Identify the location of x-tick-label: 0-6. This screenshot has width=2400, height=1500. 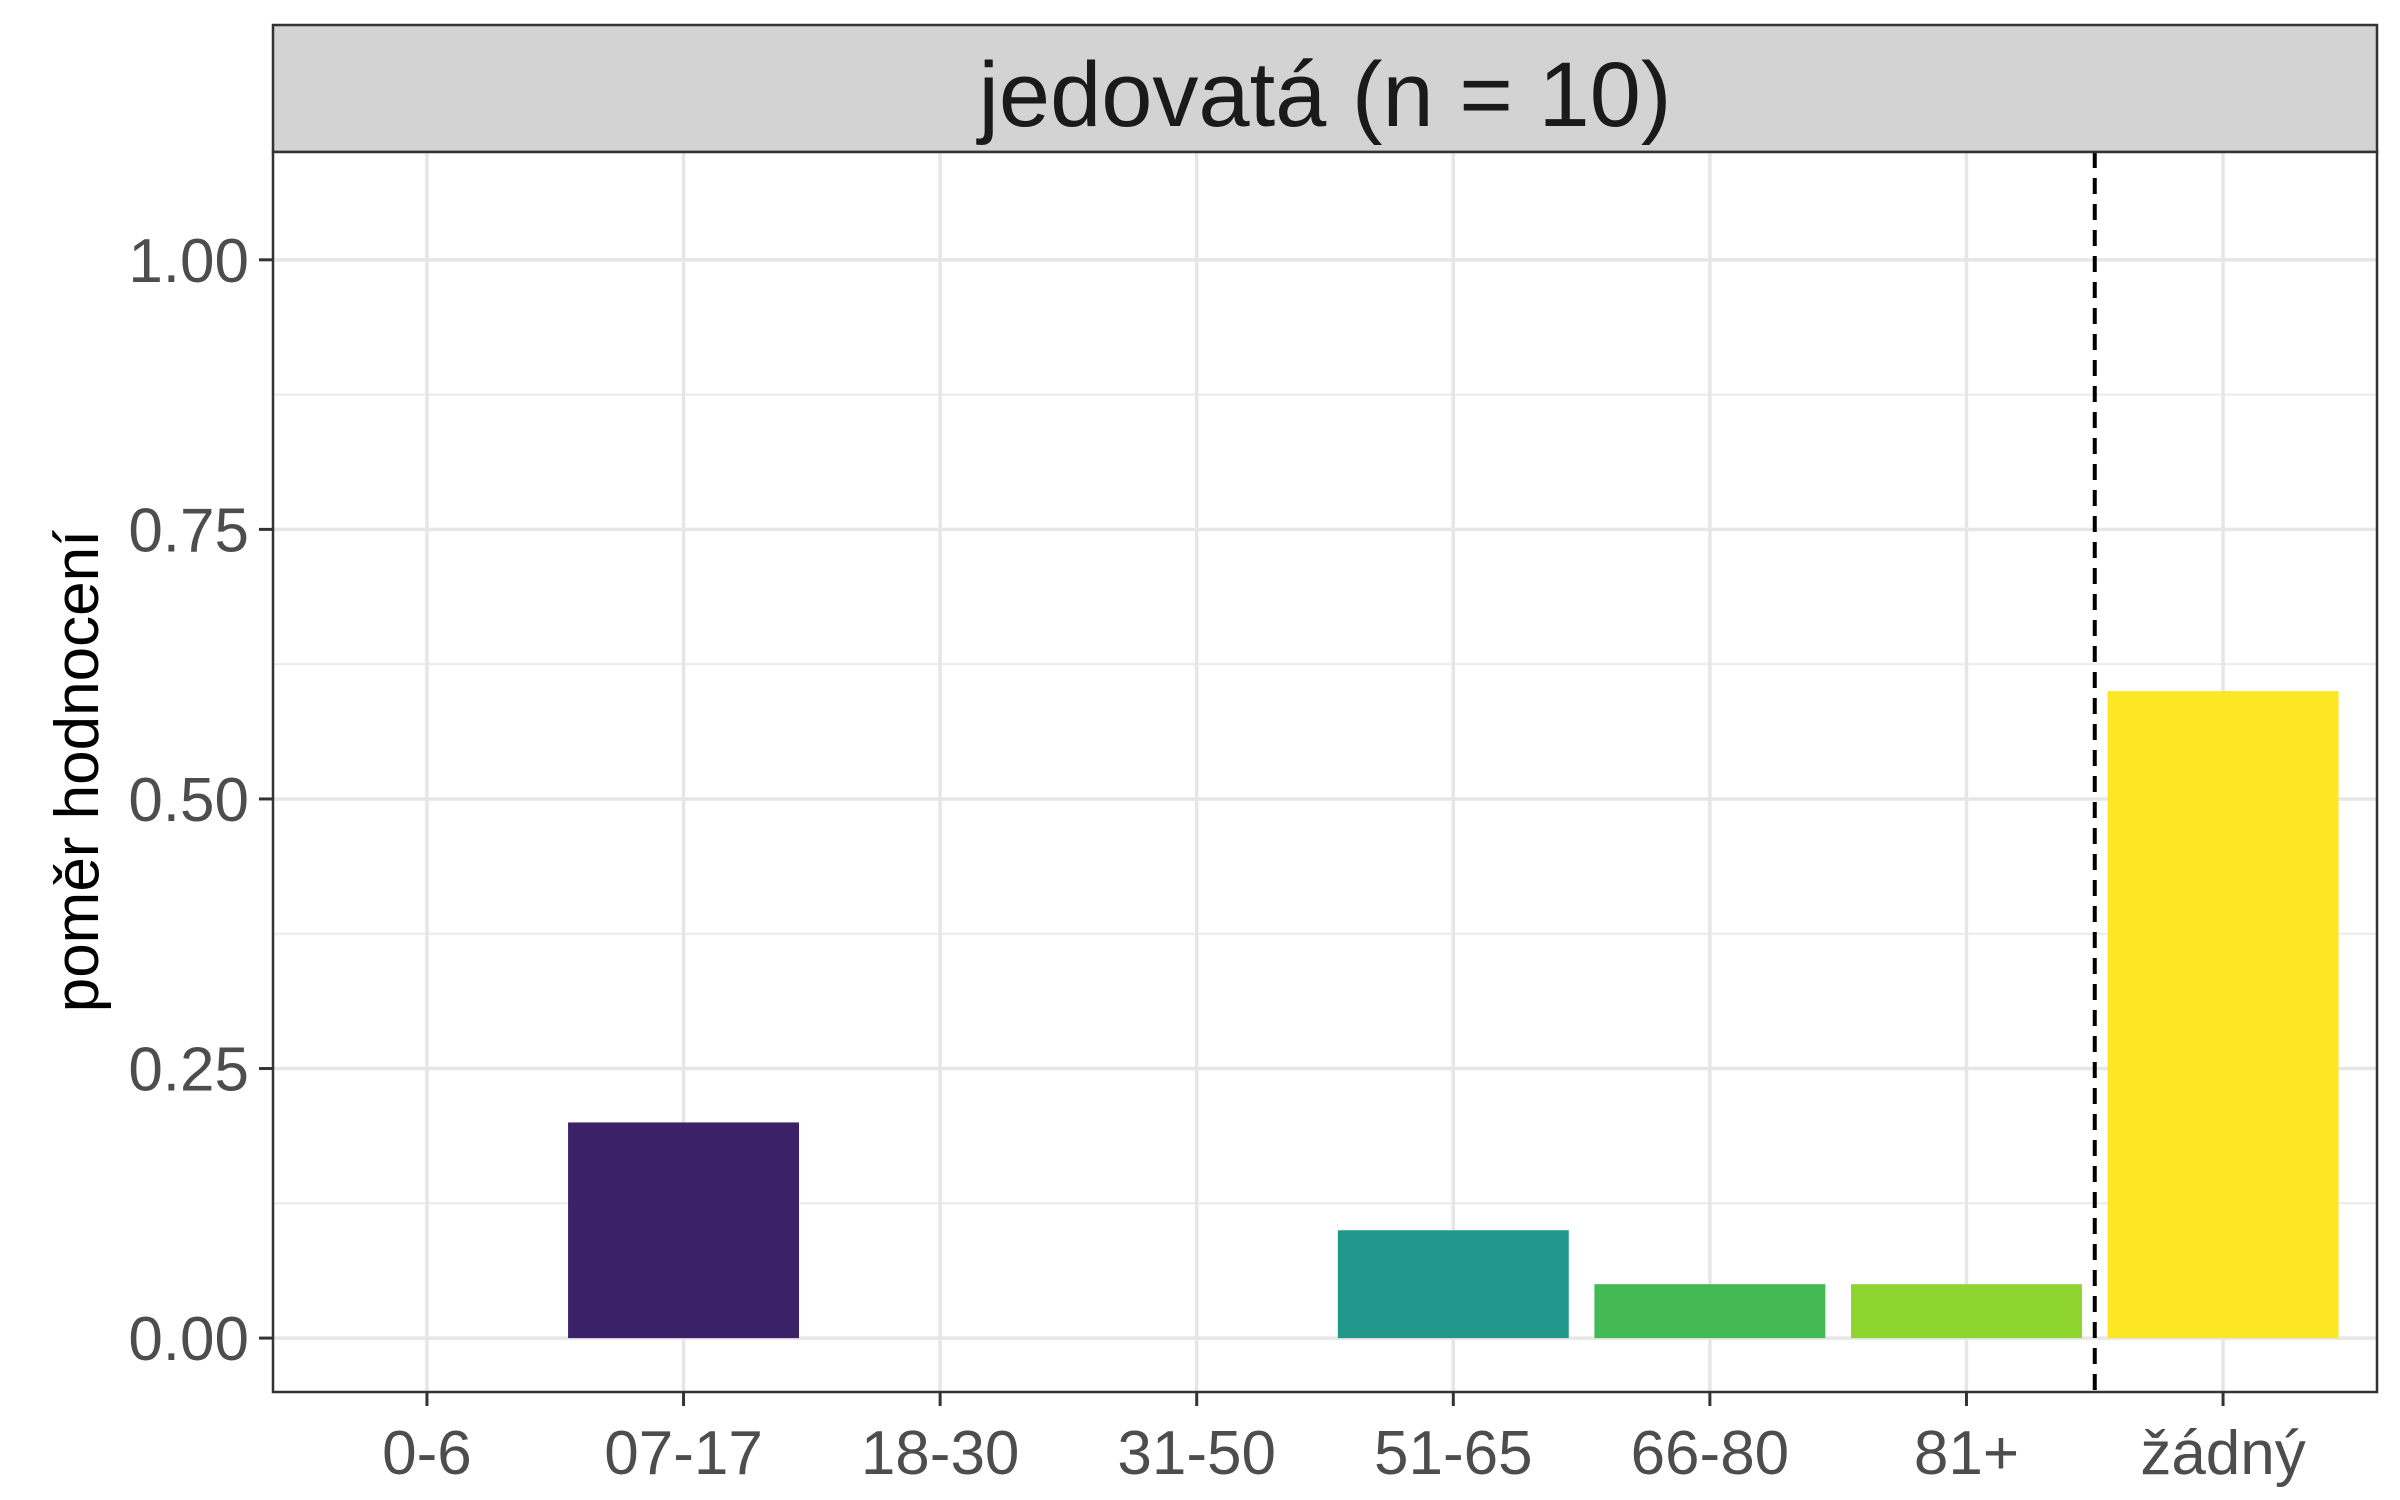
(427, 1453).